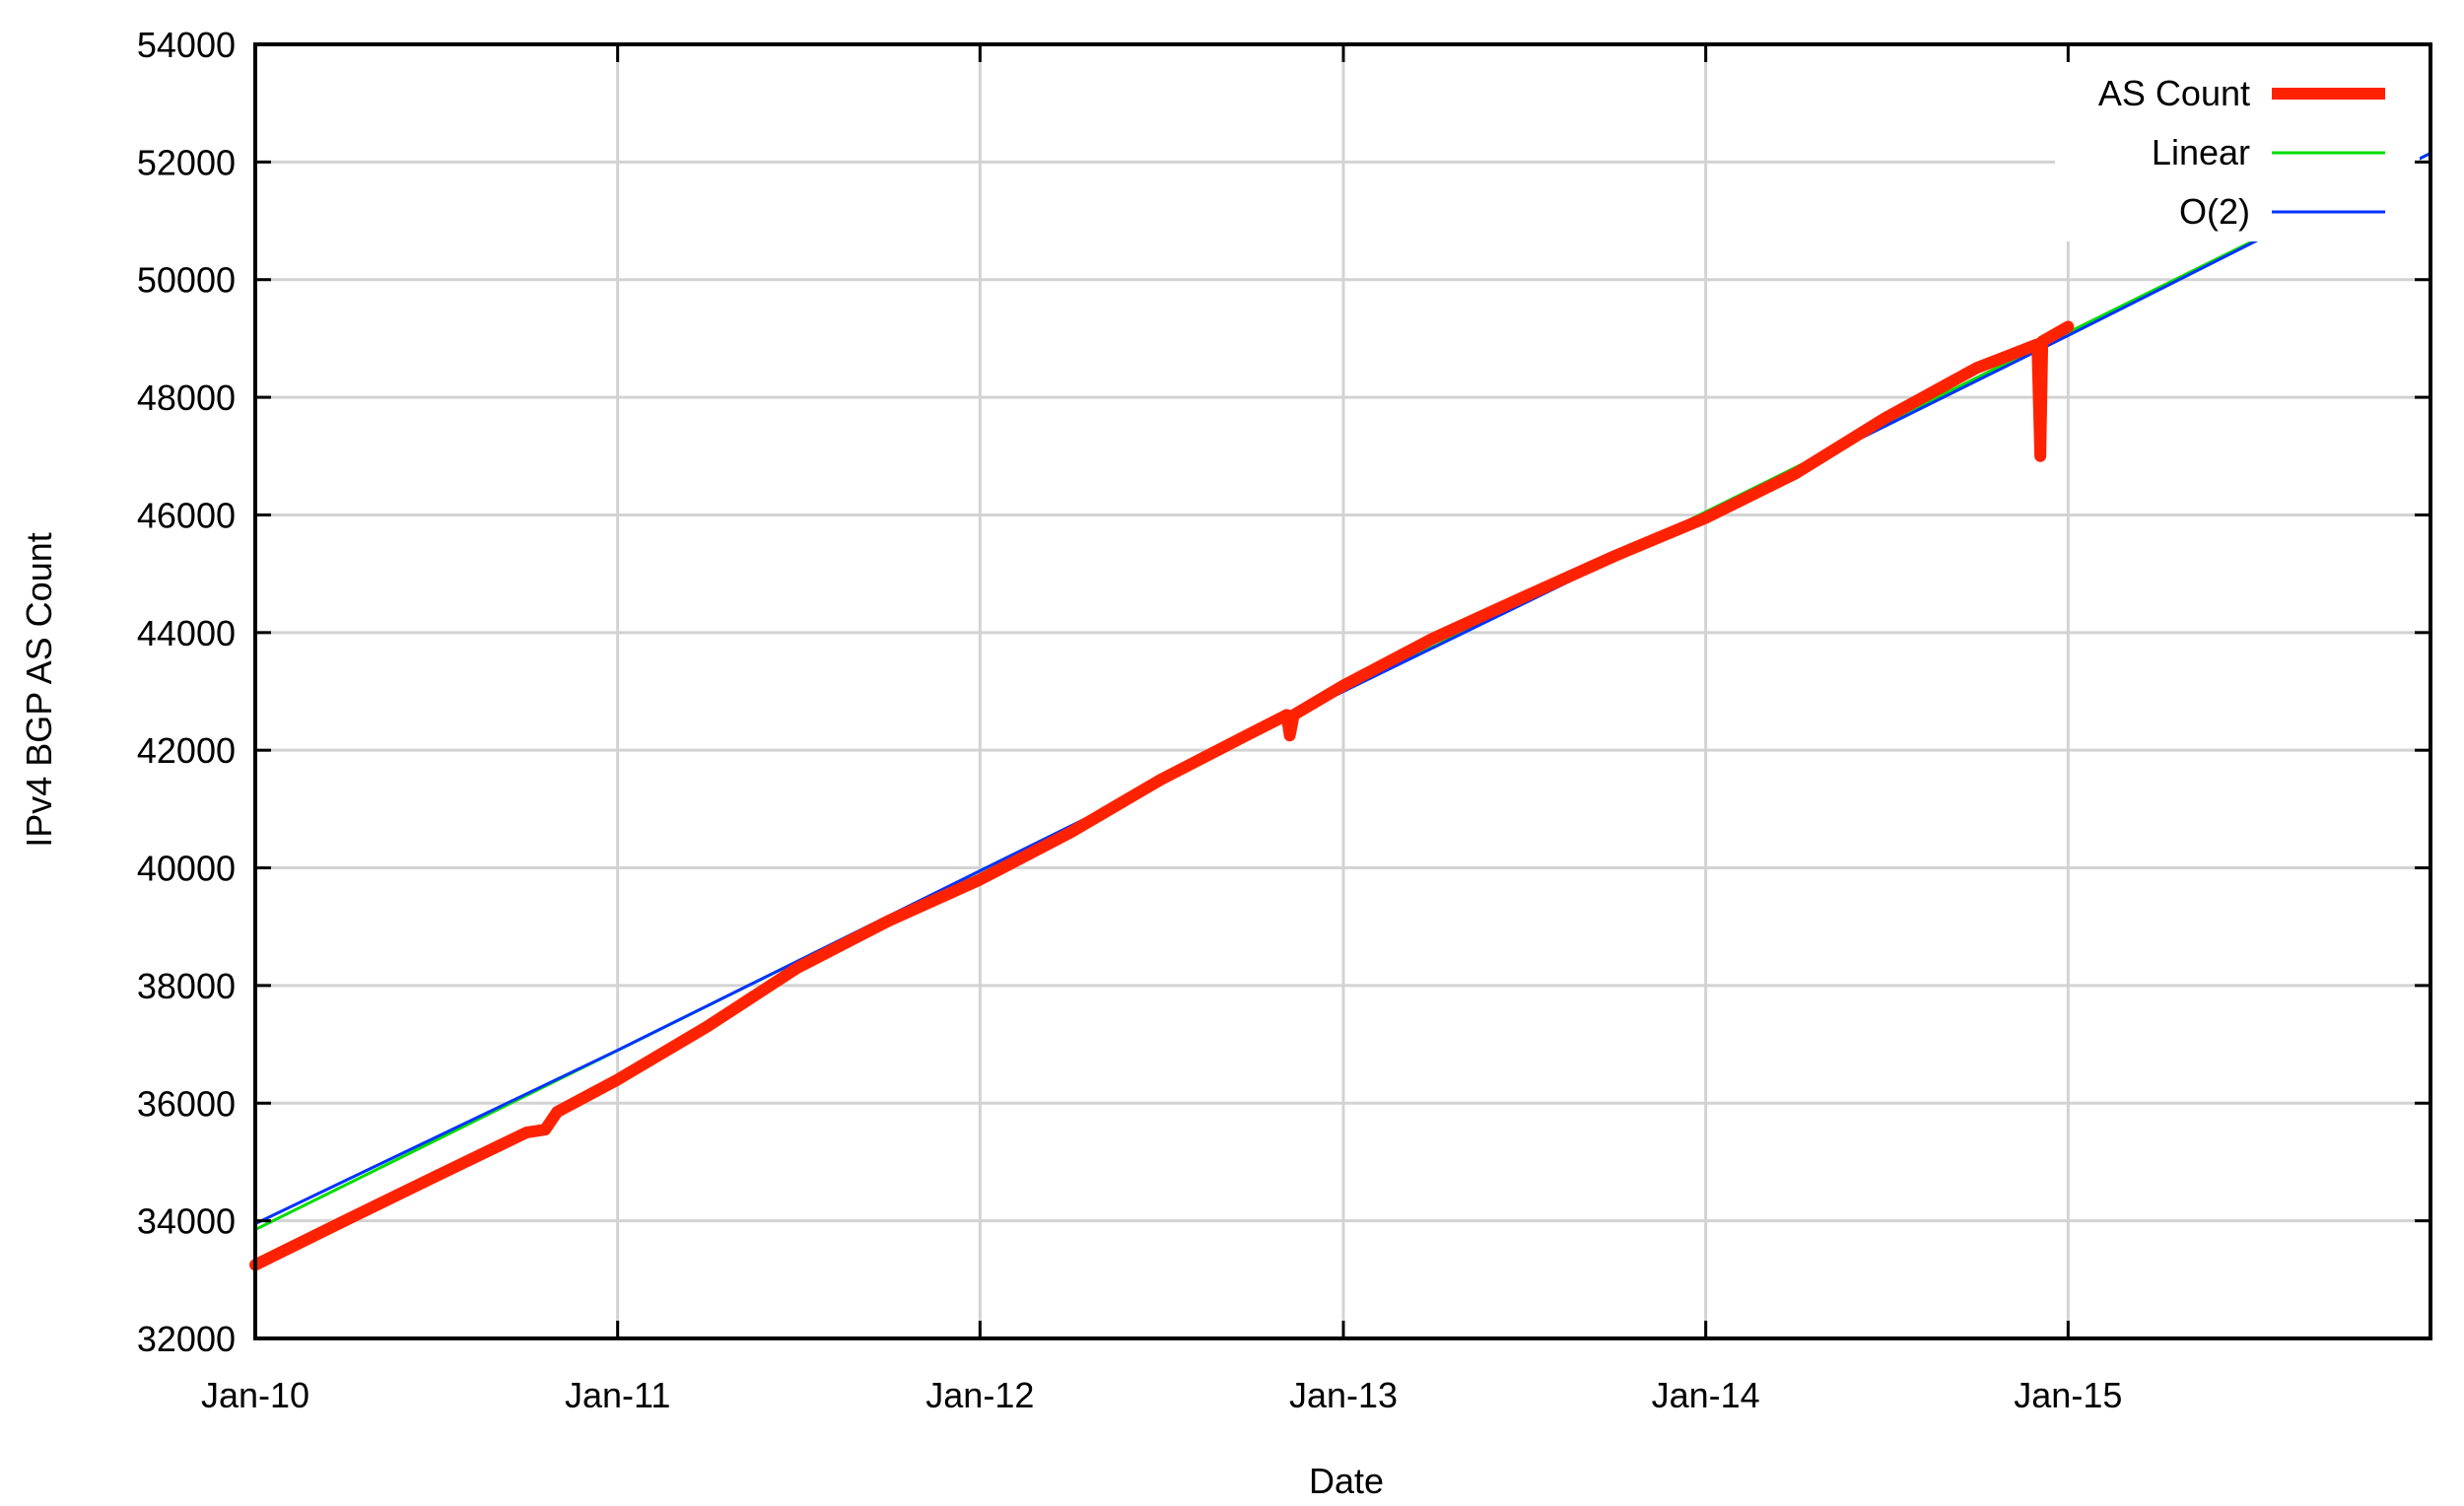  What do you see at coordinates (255, 1395) in the screenshot?
I see `x-tick-label: Jan-10` at bounding box center [255, 1395].